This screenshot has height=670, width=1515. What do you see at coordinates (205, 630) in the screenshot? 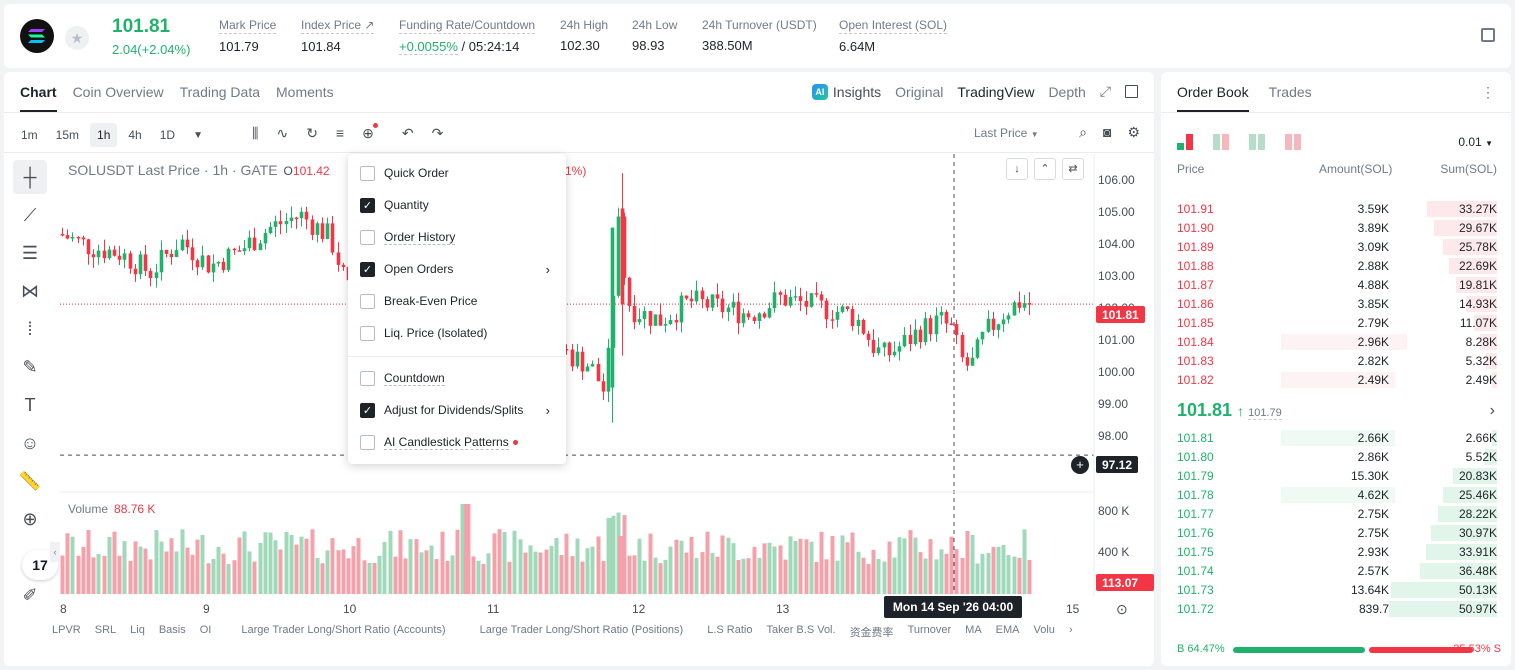
I see `indicator-item: OI` at bounding box center [205, 630].